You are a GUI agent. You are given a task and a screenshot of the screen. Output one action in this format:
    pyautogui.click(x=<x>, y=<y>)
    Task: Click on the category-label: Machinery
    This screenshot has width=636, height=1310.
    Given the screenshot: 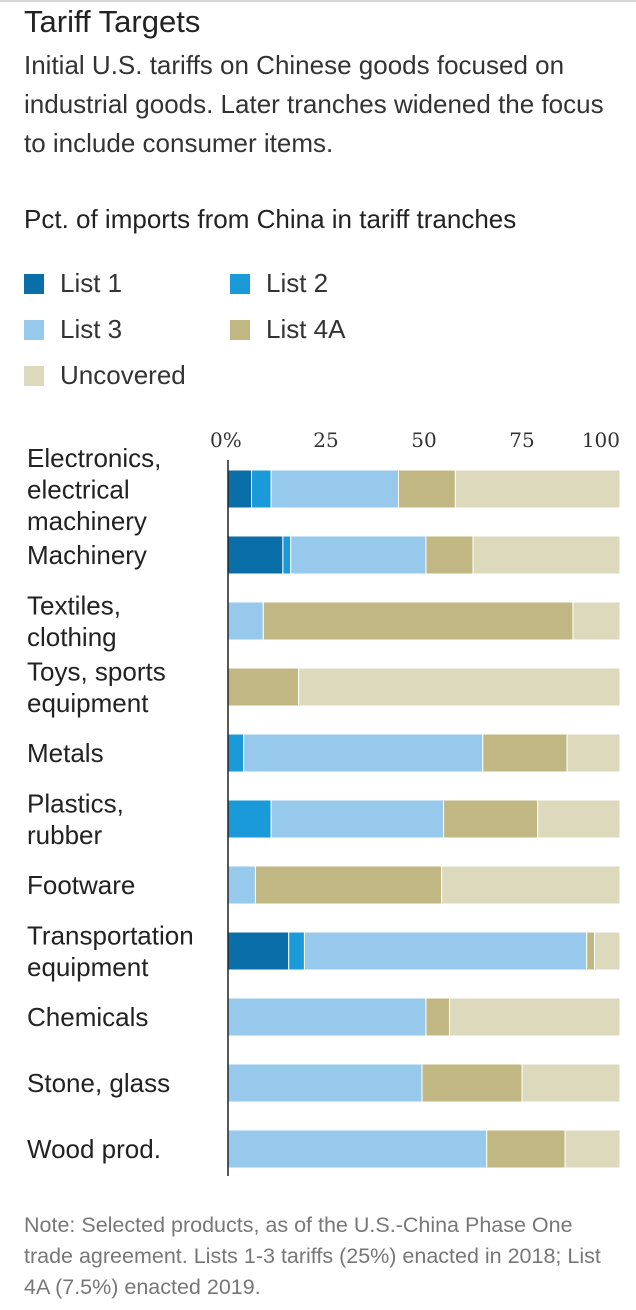 What is the action you would take?
    pyautogui.click(x=87, y=555)
    